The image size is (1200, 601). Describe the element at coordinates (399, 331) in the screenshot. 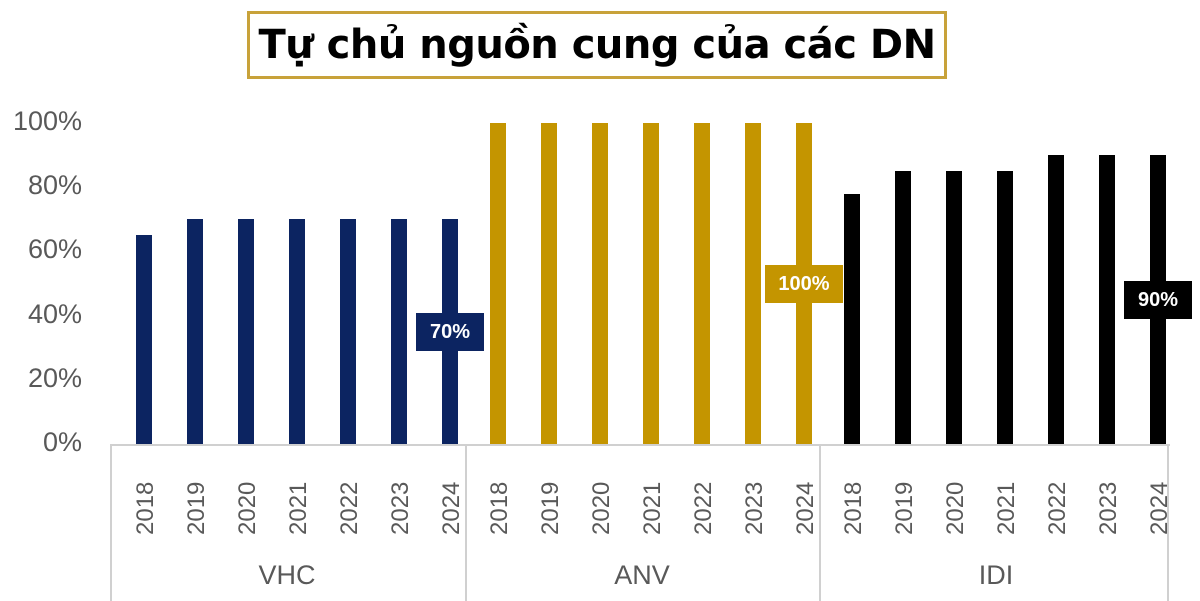

I see `bar-vhc-2023` at that location.